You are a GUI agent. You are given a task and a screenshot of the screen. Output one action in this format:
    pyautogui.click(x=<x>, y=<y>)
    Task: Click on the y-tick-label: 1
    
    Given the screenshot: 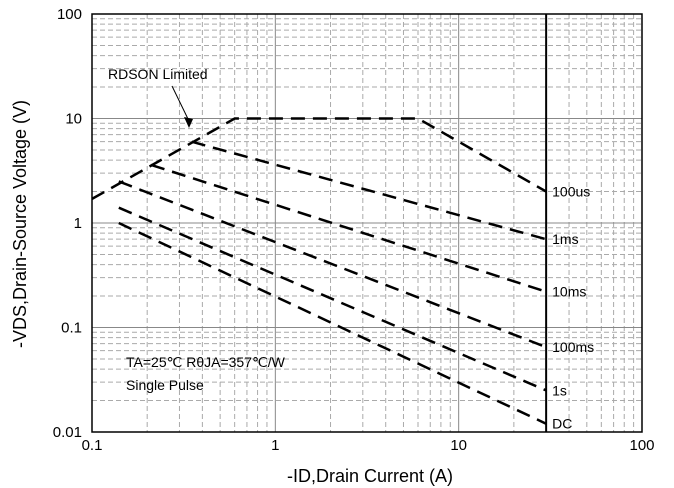 What is the action you would take?
    pyautogui.click(x=78, y=223)
    